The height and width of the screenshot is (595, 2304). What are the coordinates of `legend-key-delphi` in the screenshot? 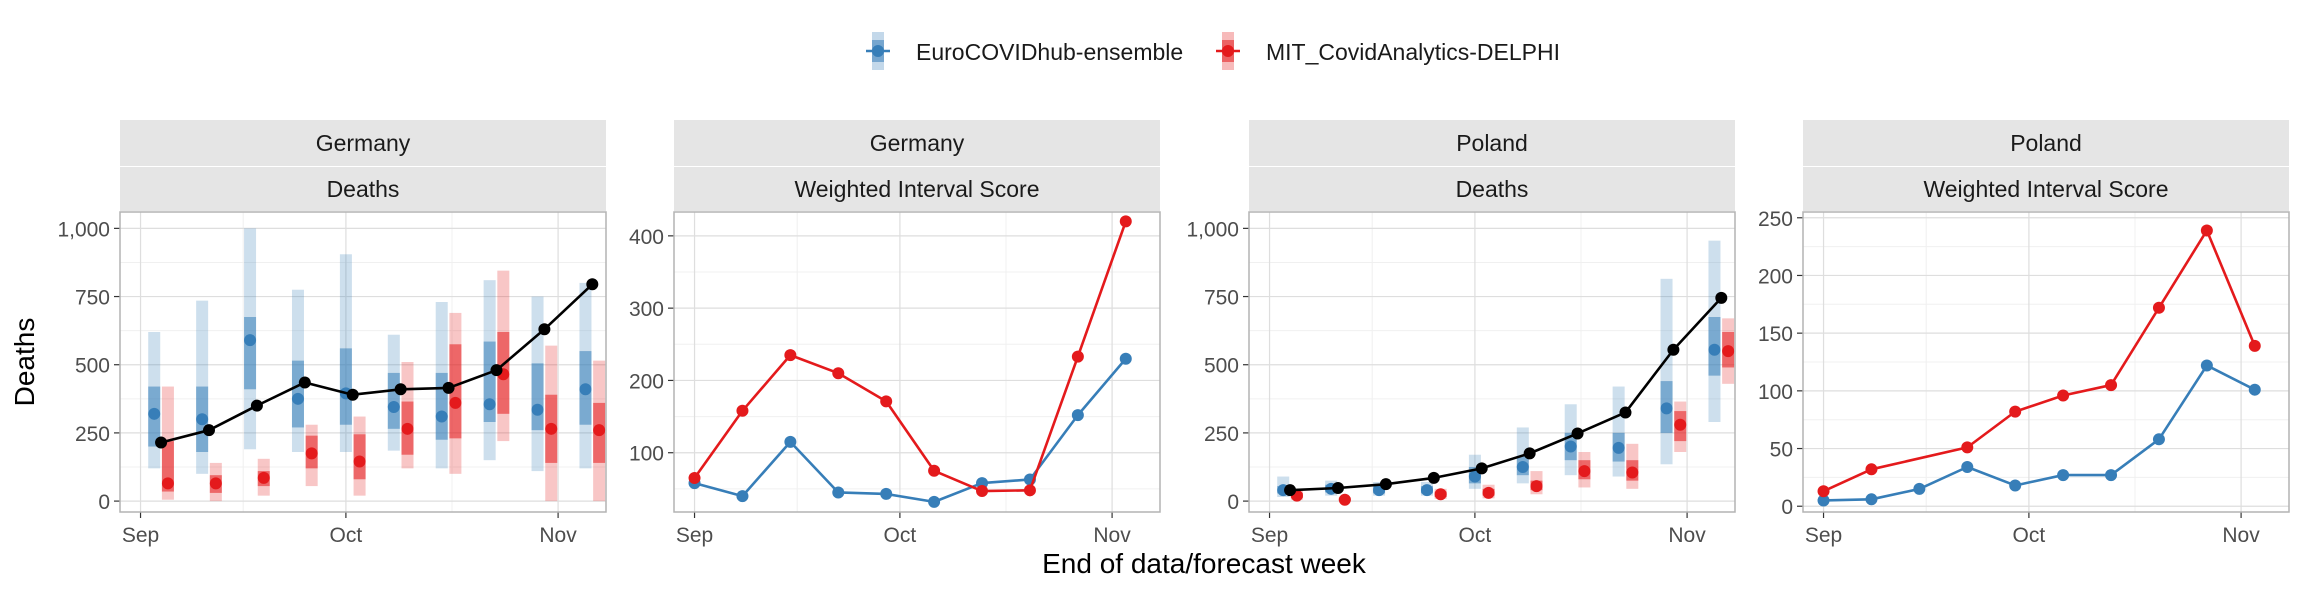 It's located at (1228, 51).